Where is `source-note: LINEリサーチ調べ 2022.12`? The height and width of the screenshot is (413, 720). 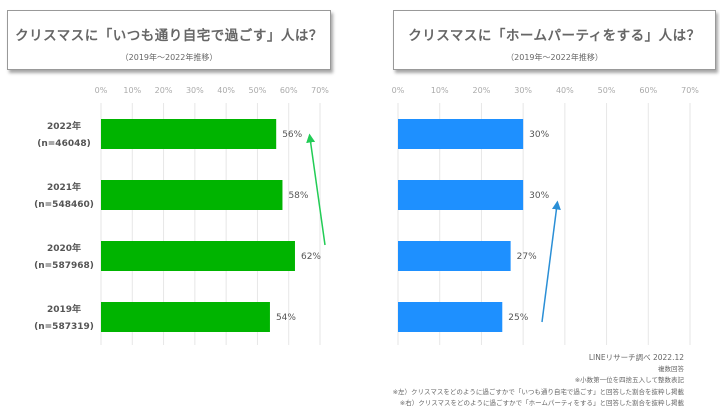 source-note: LINEリサーチ調べ 2022.12 is located at coordinates (636, 357).